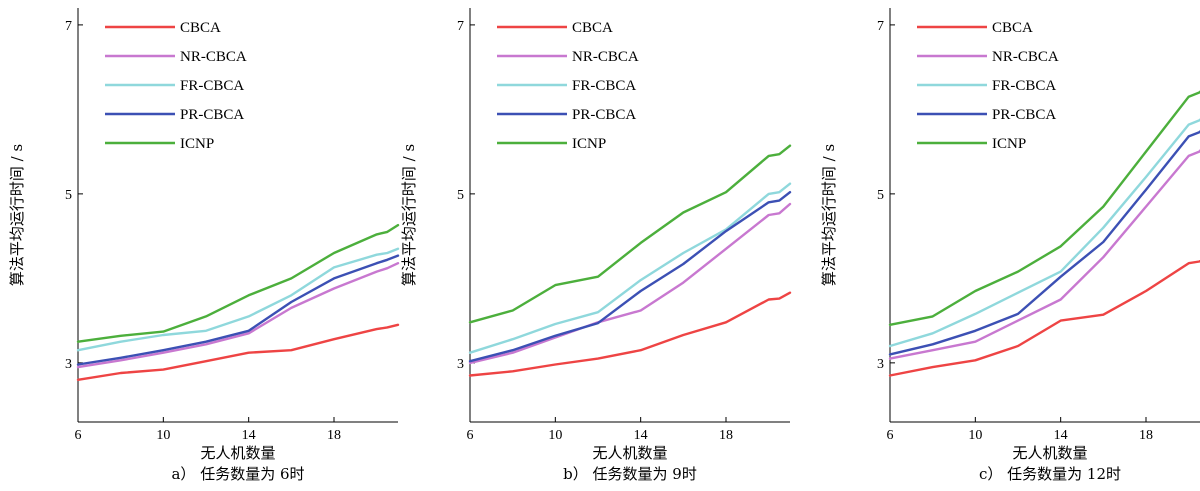 This screenshot has height=491, width=1200. What do you see at coordinates (237, 474) in the screenshot?
I see `panel-caption: a） 任务数量为 6时` at bounding box center [237, 474].